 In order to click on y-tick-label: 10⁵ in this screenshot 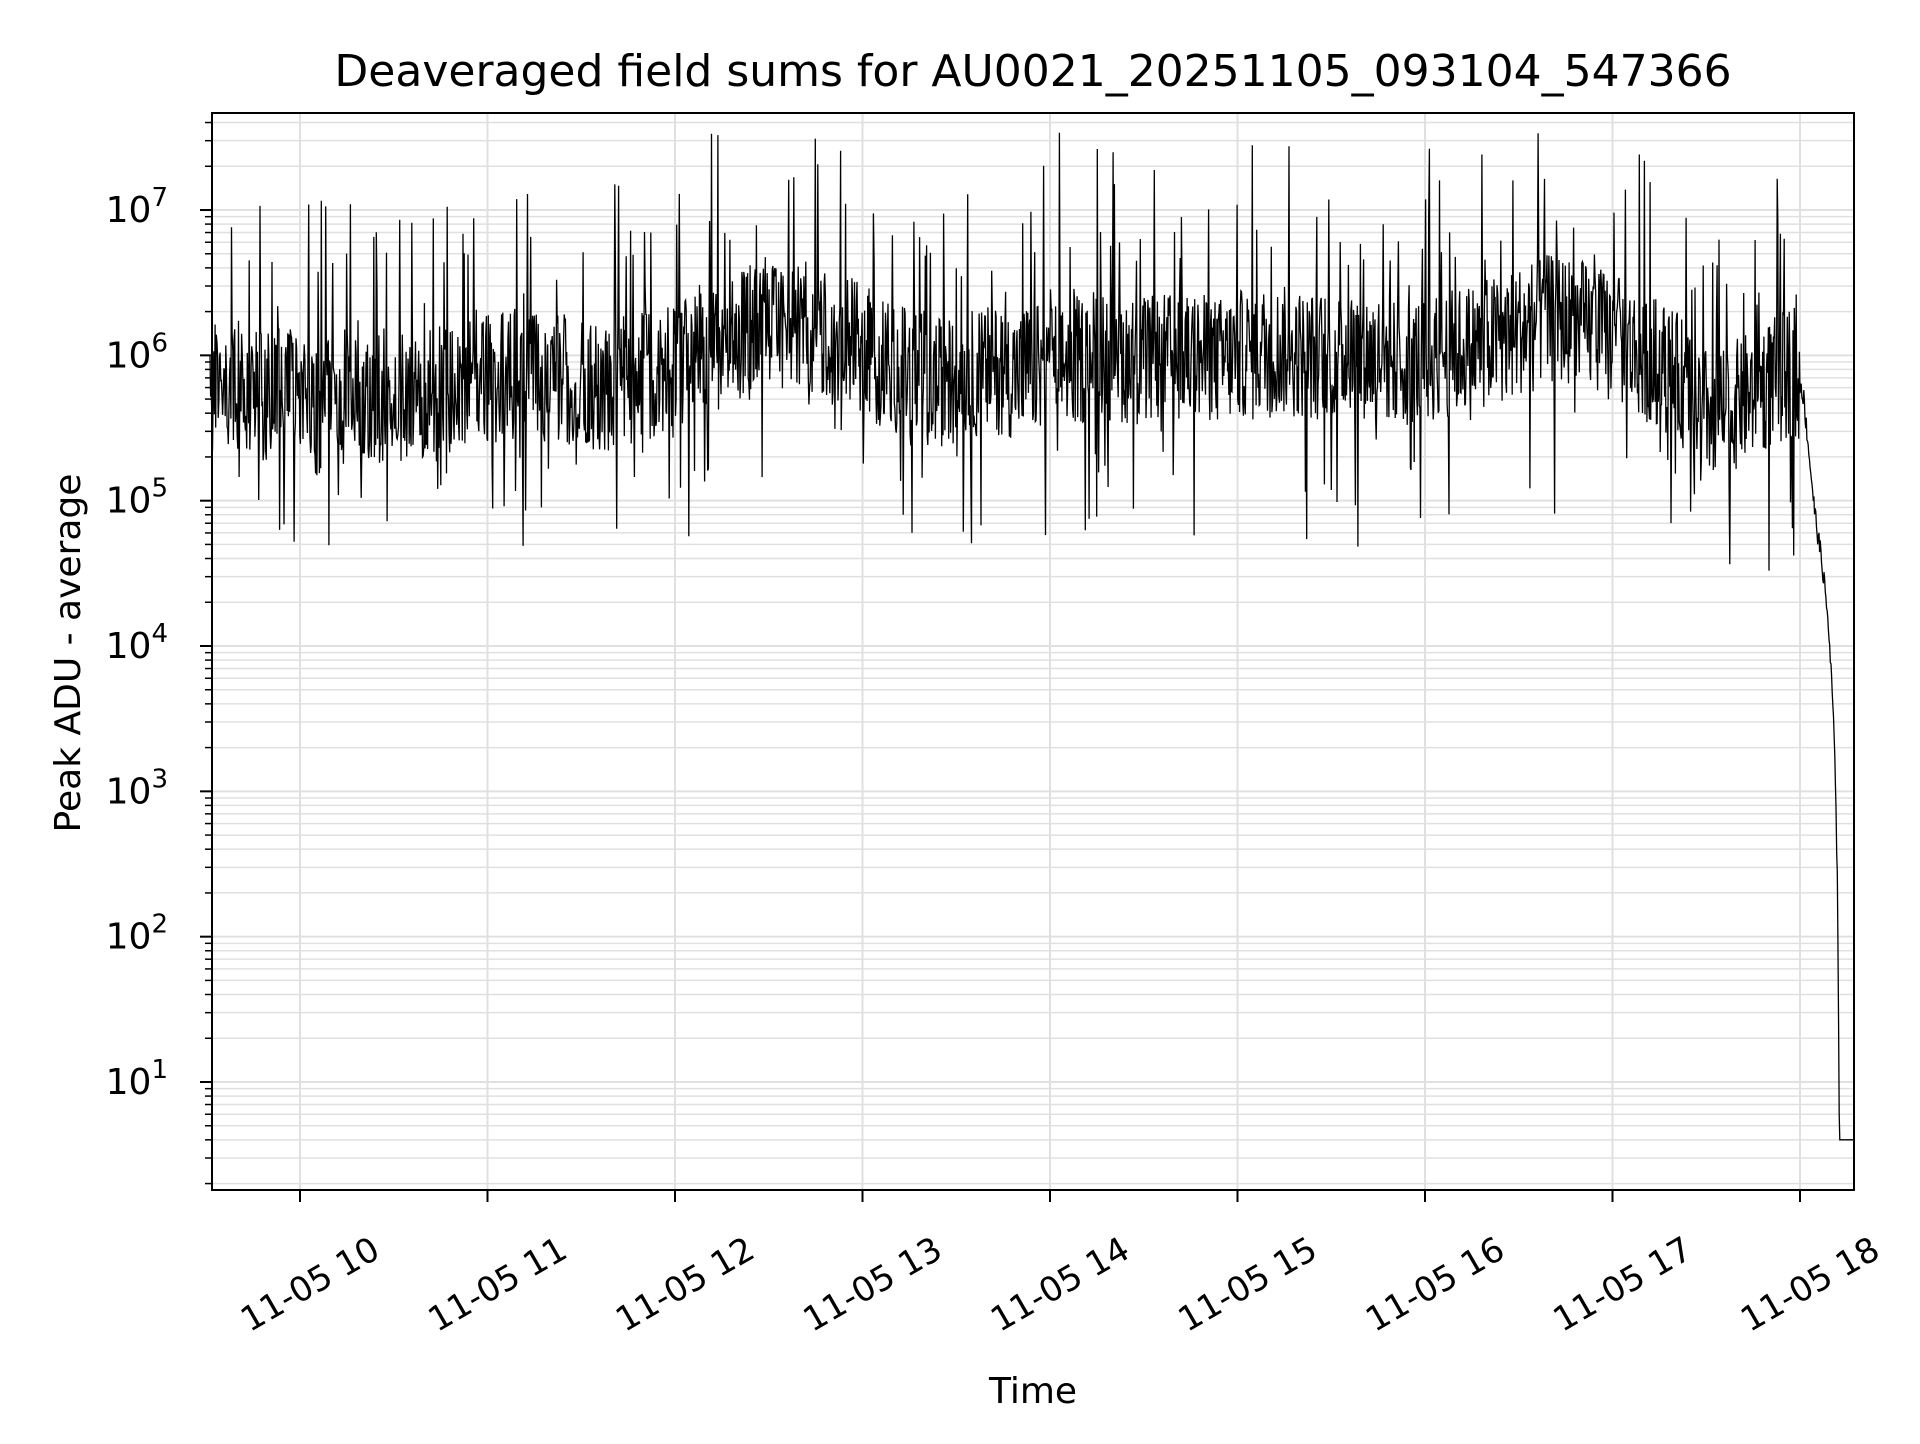, I will do `click(137, 498)`.